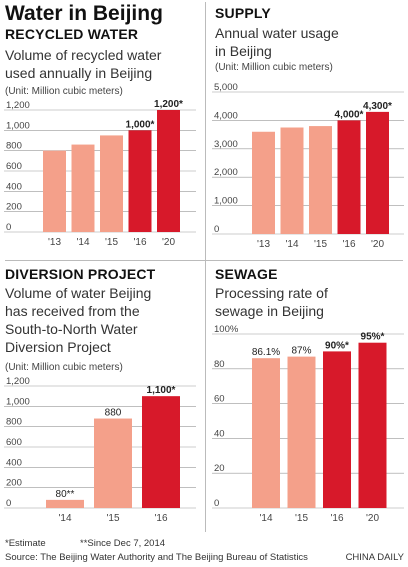  What do you see at coordinates (349, 114) in the screenshot?
I see `data-label: 4,000*` at bounding box center [349, 114].